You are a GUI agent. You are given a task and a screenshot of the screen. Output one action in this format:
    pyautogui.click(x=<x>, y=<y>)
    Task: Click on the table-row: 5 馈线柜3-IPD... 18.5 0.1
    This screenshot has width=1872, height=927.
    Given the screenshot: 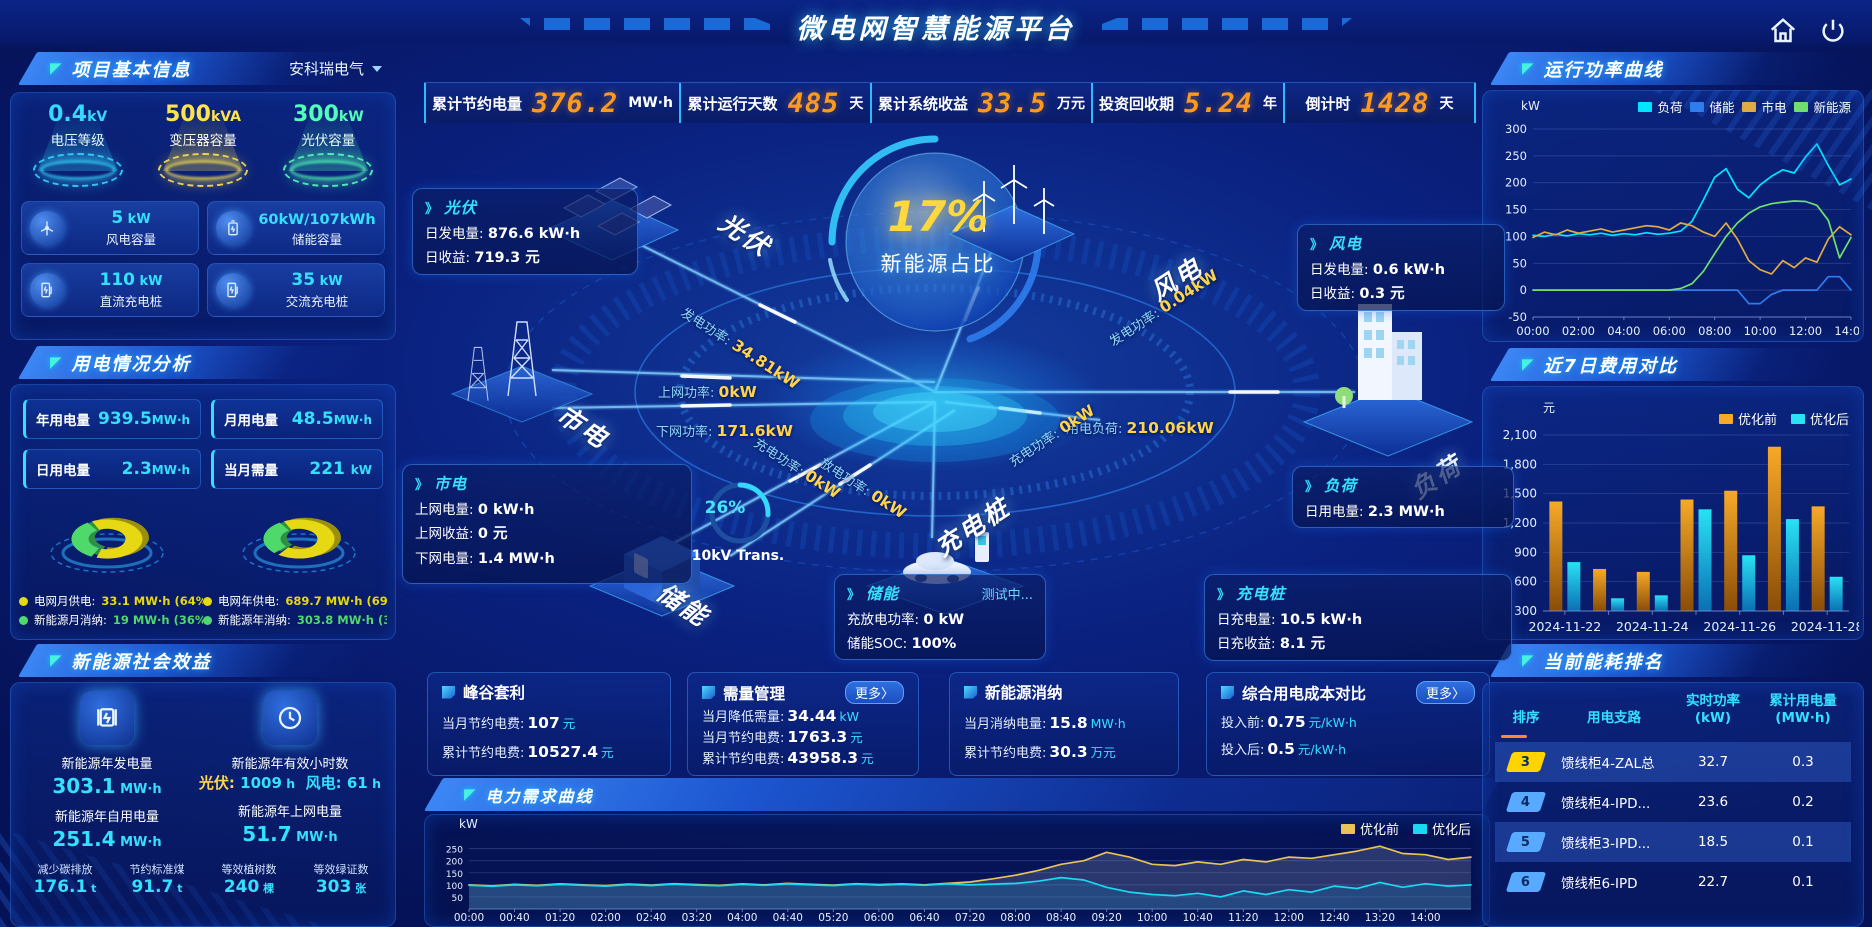 What is the action you would take?
    pyautogui.click(x=1673, y=841)
    